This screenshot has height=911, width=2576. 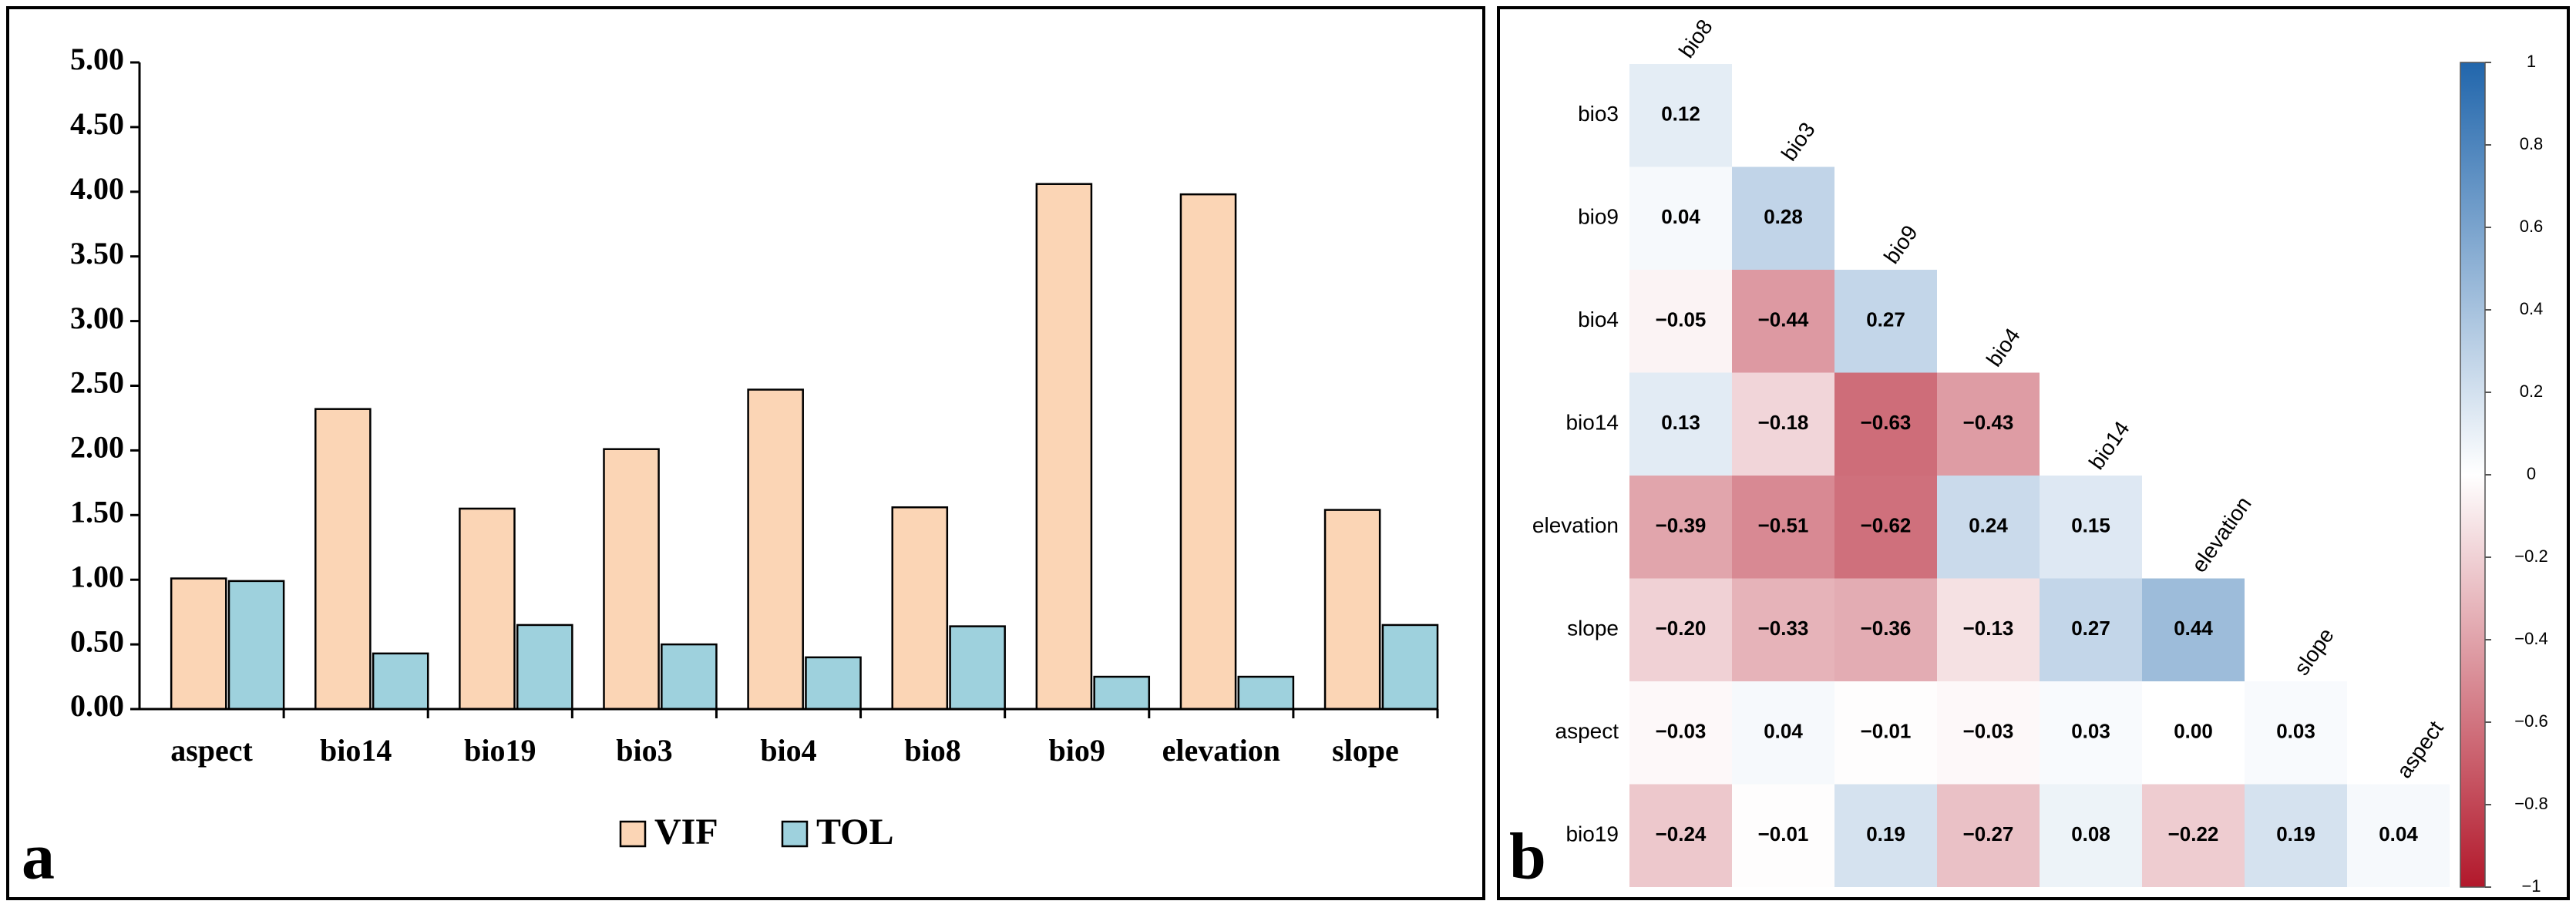 I want to click on cell-label: −0.05, so click(x=1681, y=319).